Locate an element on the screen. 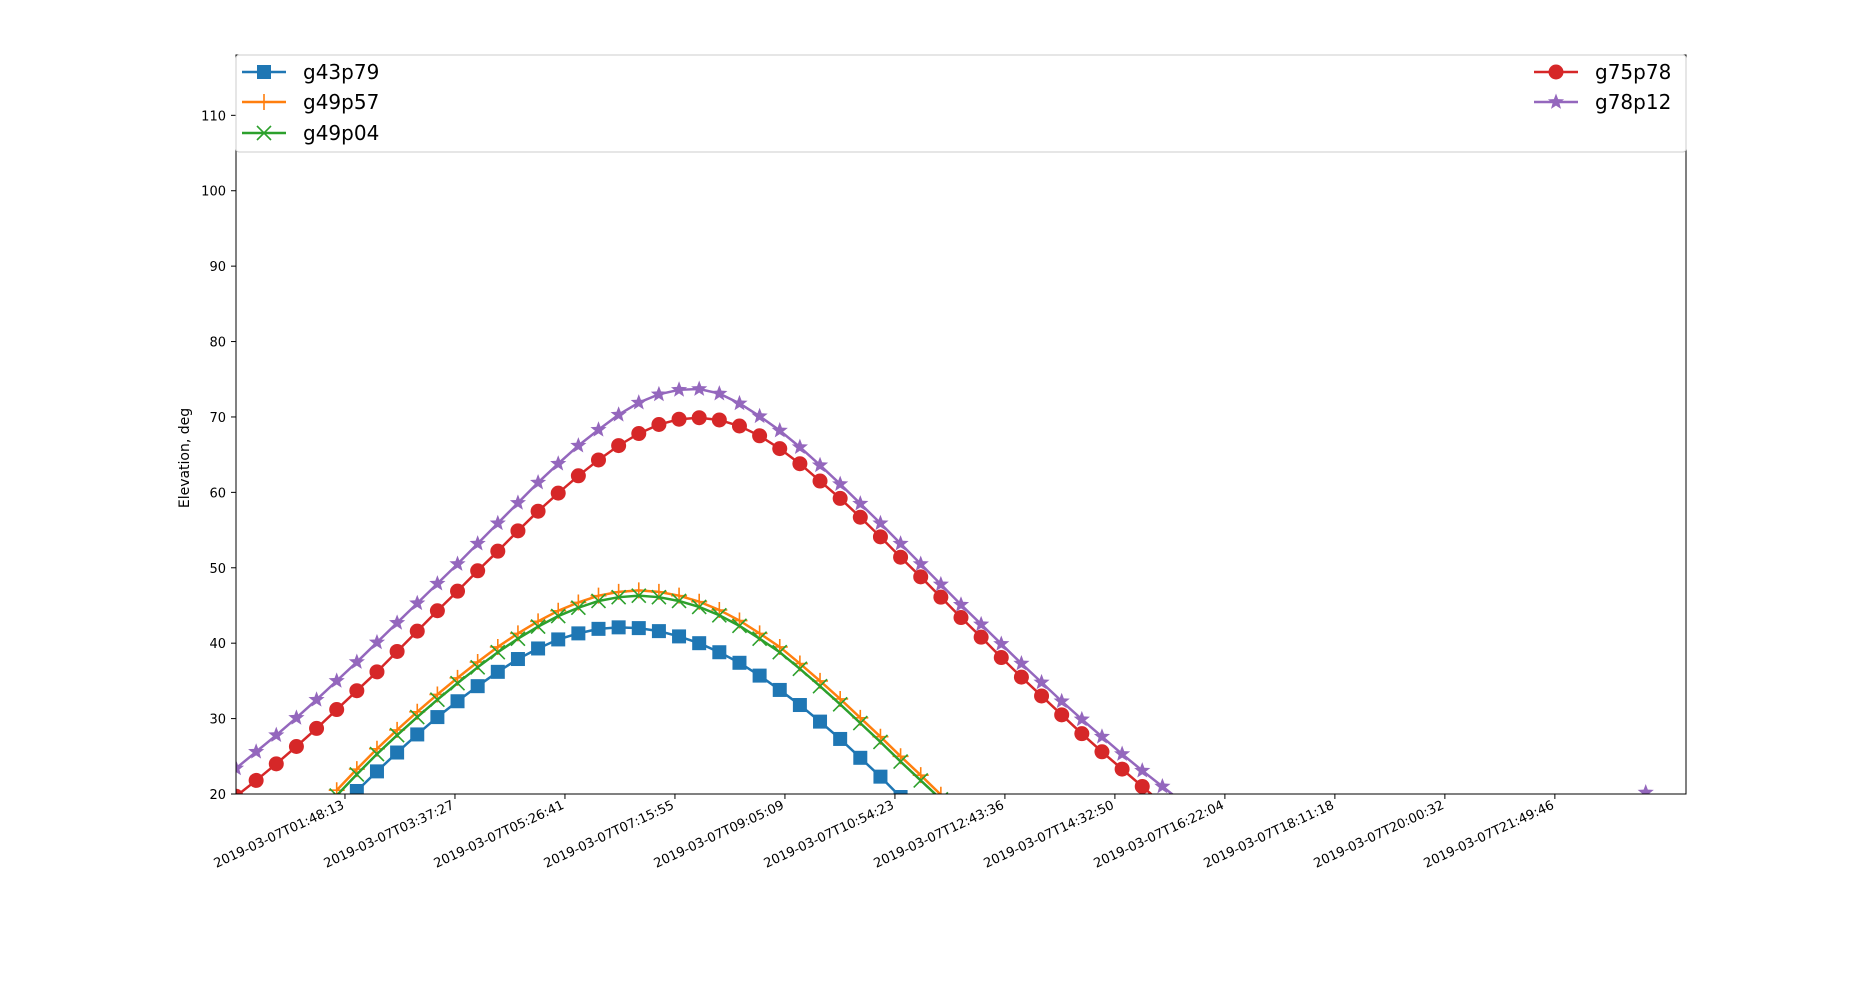  series-g78p12 is located at coordinates (1645, 788).